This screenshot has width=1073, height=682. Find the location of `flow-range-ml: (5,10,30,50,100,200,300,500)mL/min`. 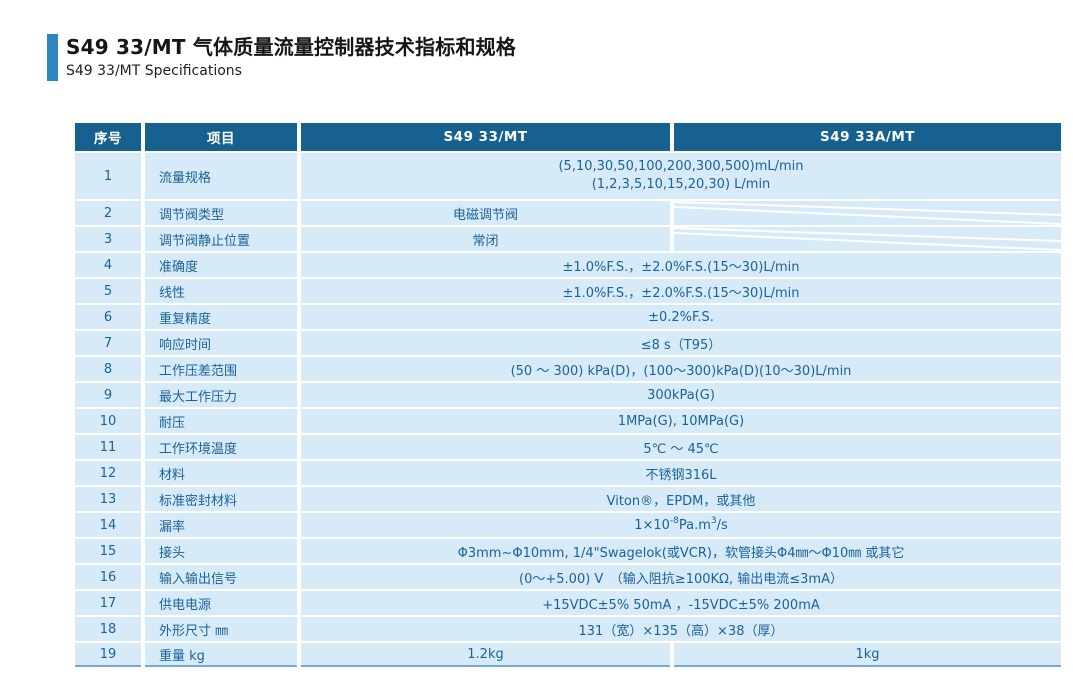

flow-range-ml: (5,10,30,50,100,200,300,500)mL/min is located at coordinates (681, 166).